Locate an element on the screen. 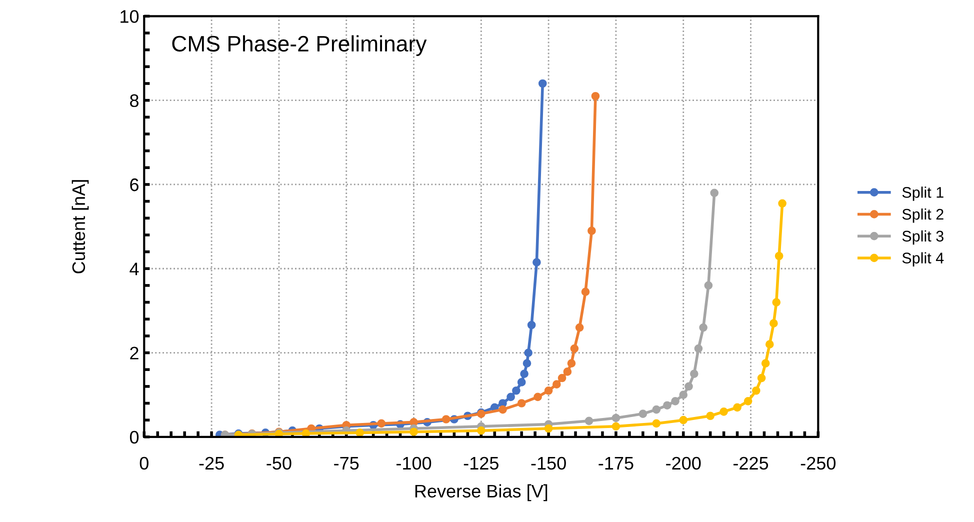 This screenshot has width=974, height=522. x-tick-label: 0 is located at coordinates (144, 463).